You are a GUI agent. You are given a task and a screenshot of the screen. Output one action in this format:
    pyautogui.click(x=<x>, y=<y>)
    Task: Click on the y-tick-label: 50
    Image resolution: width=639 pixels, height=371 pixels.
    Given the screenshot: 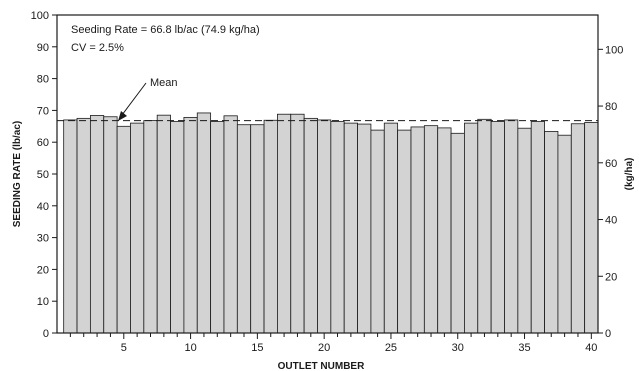 What is the action you would take?
    pyautogui.click(x=43, y=175)
    